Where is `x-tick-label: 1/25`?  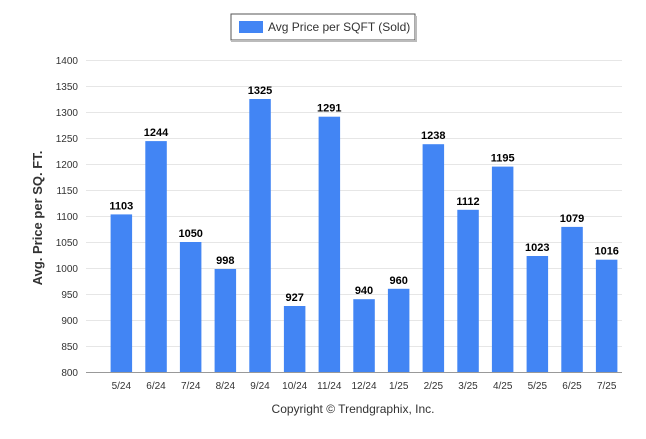 x-tick-label: 1/25 is located at coordinates (399, 386).